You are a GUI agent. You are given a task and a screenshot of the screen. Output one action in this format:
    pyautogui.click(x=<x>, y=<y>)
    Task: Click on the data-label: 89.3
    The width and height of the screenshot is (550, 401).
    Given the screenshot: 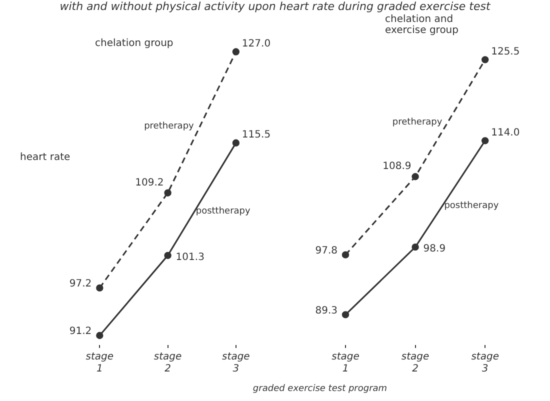 What is the action you would take?
    pyautogui.click(x=326, y=310)
    